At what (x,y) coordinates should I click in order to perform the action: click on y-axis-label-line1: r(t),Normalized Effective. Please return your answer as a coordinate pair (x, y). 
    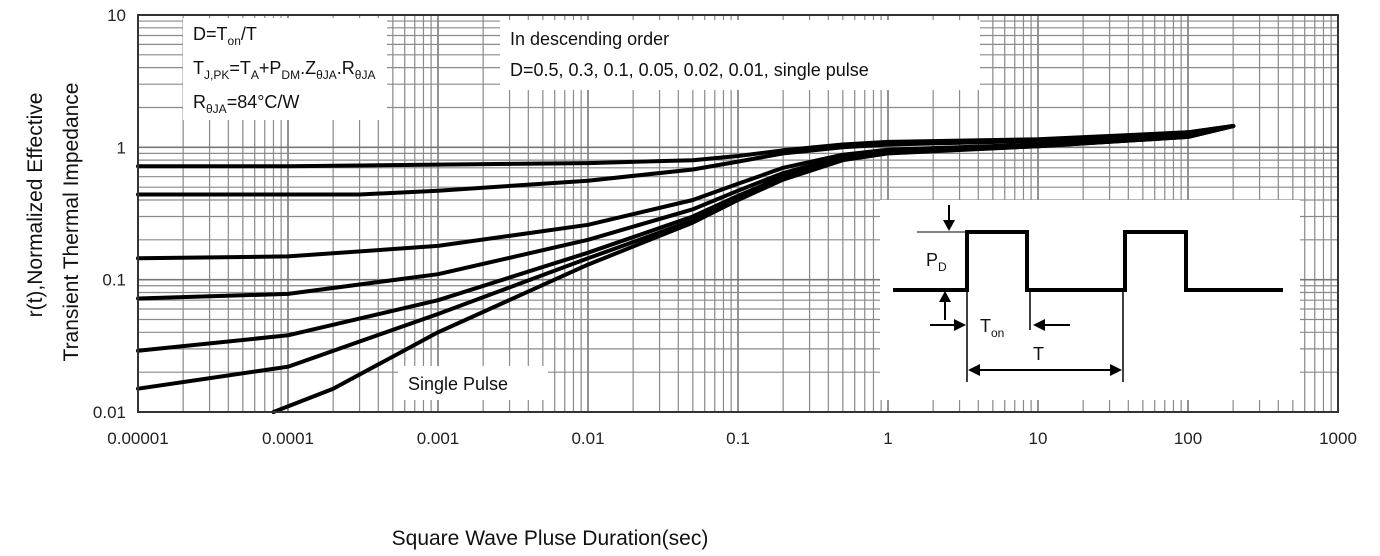
    Looking at the image, I should click on (35, 205).